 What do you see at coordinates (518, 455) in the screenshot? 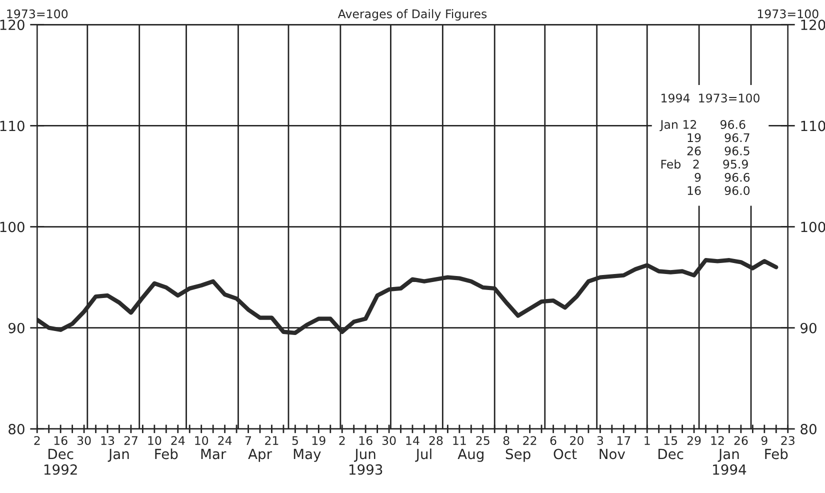
I see `x2-tick-label: Sep` at bounding box center [518, 455].